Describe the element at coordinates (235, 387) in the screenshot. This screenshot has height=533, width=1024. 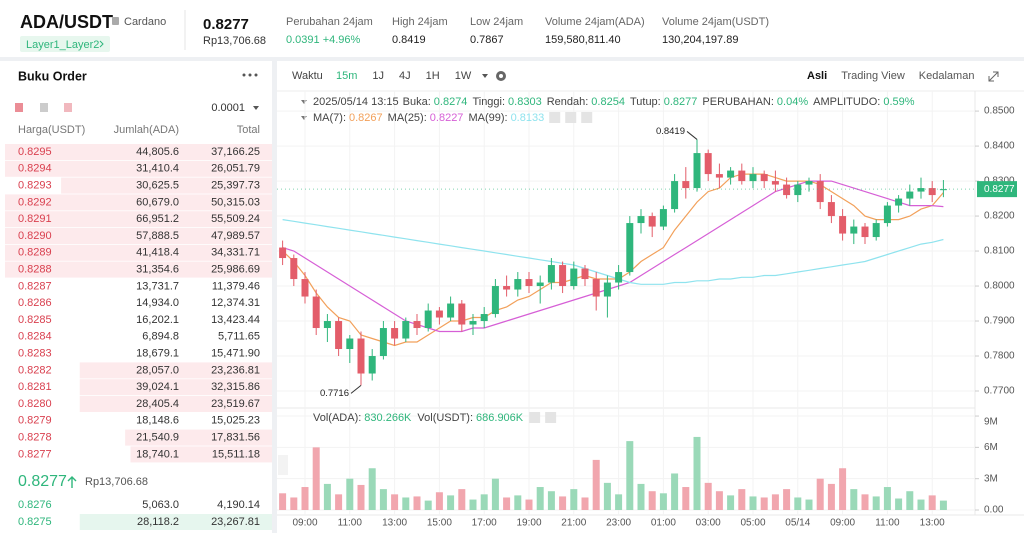
I see `order-cell: 32,315.86` at that location.